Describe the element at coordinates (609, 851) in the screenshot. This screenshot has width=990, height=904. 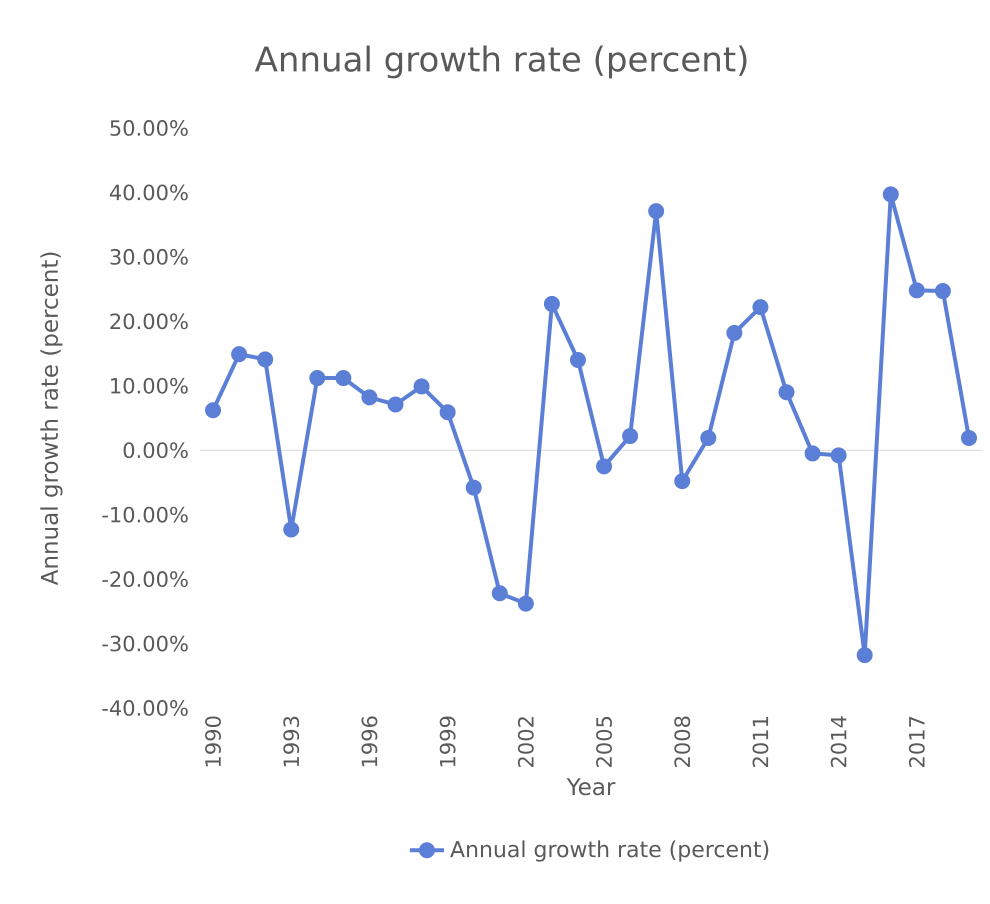
I see `legend-label: Annual growth rate (percent)` at that location.